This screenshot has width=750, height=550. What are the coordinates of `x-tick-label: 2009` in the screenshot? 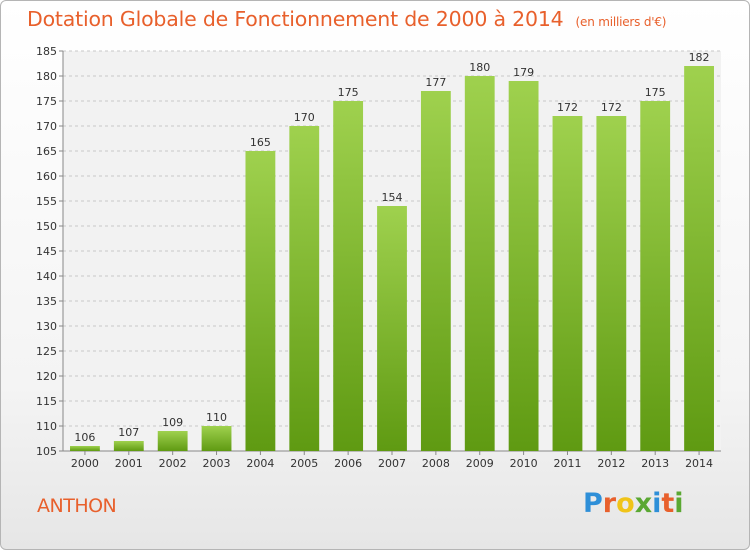 It's located at (480, 463).